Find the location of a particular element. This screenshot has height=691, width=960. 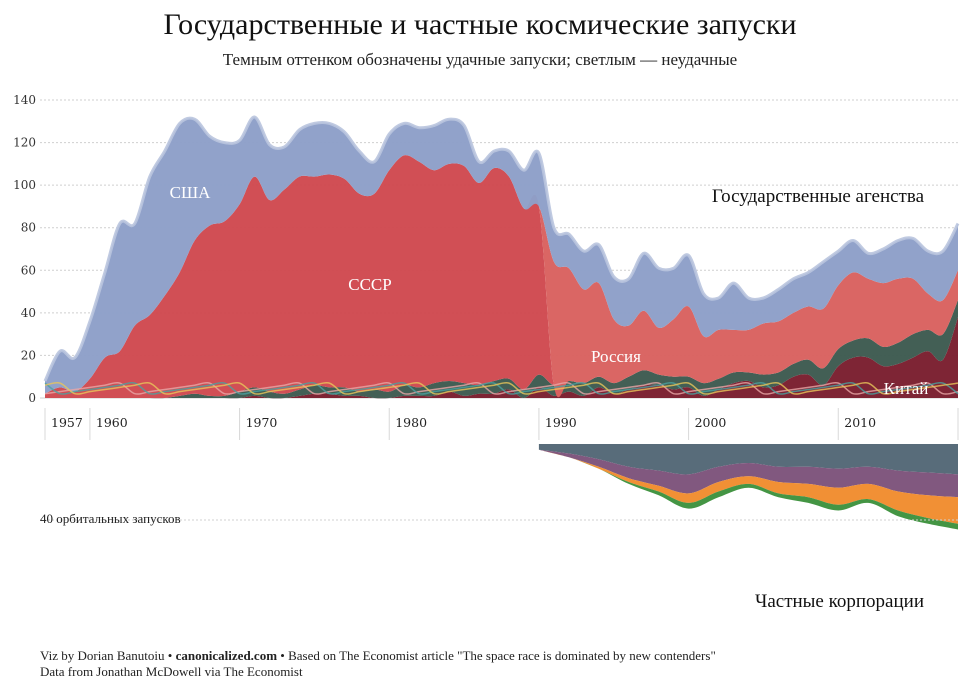

label-china: Китай is located at coordinates (906, 388).